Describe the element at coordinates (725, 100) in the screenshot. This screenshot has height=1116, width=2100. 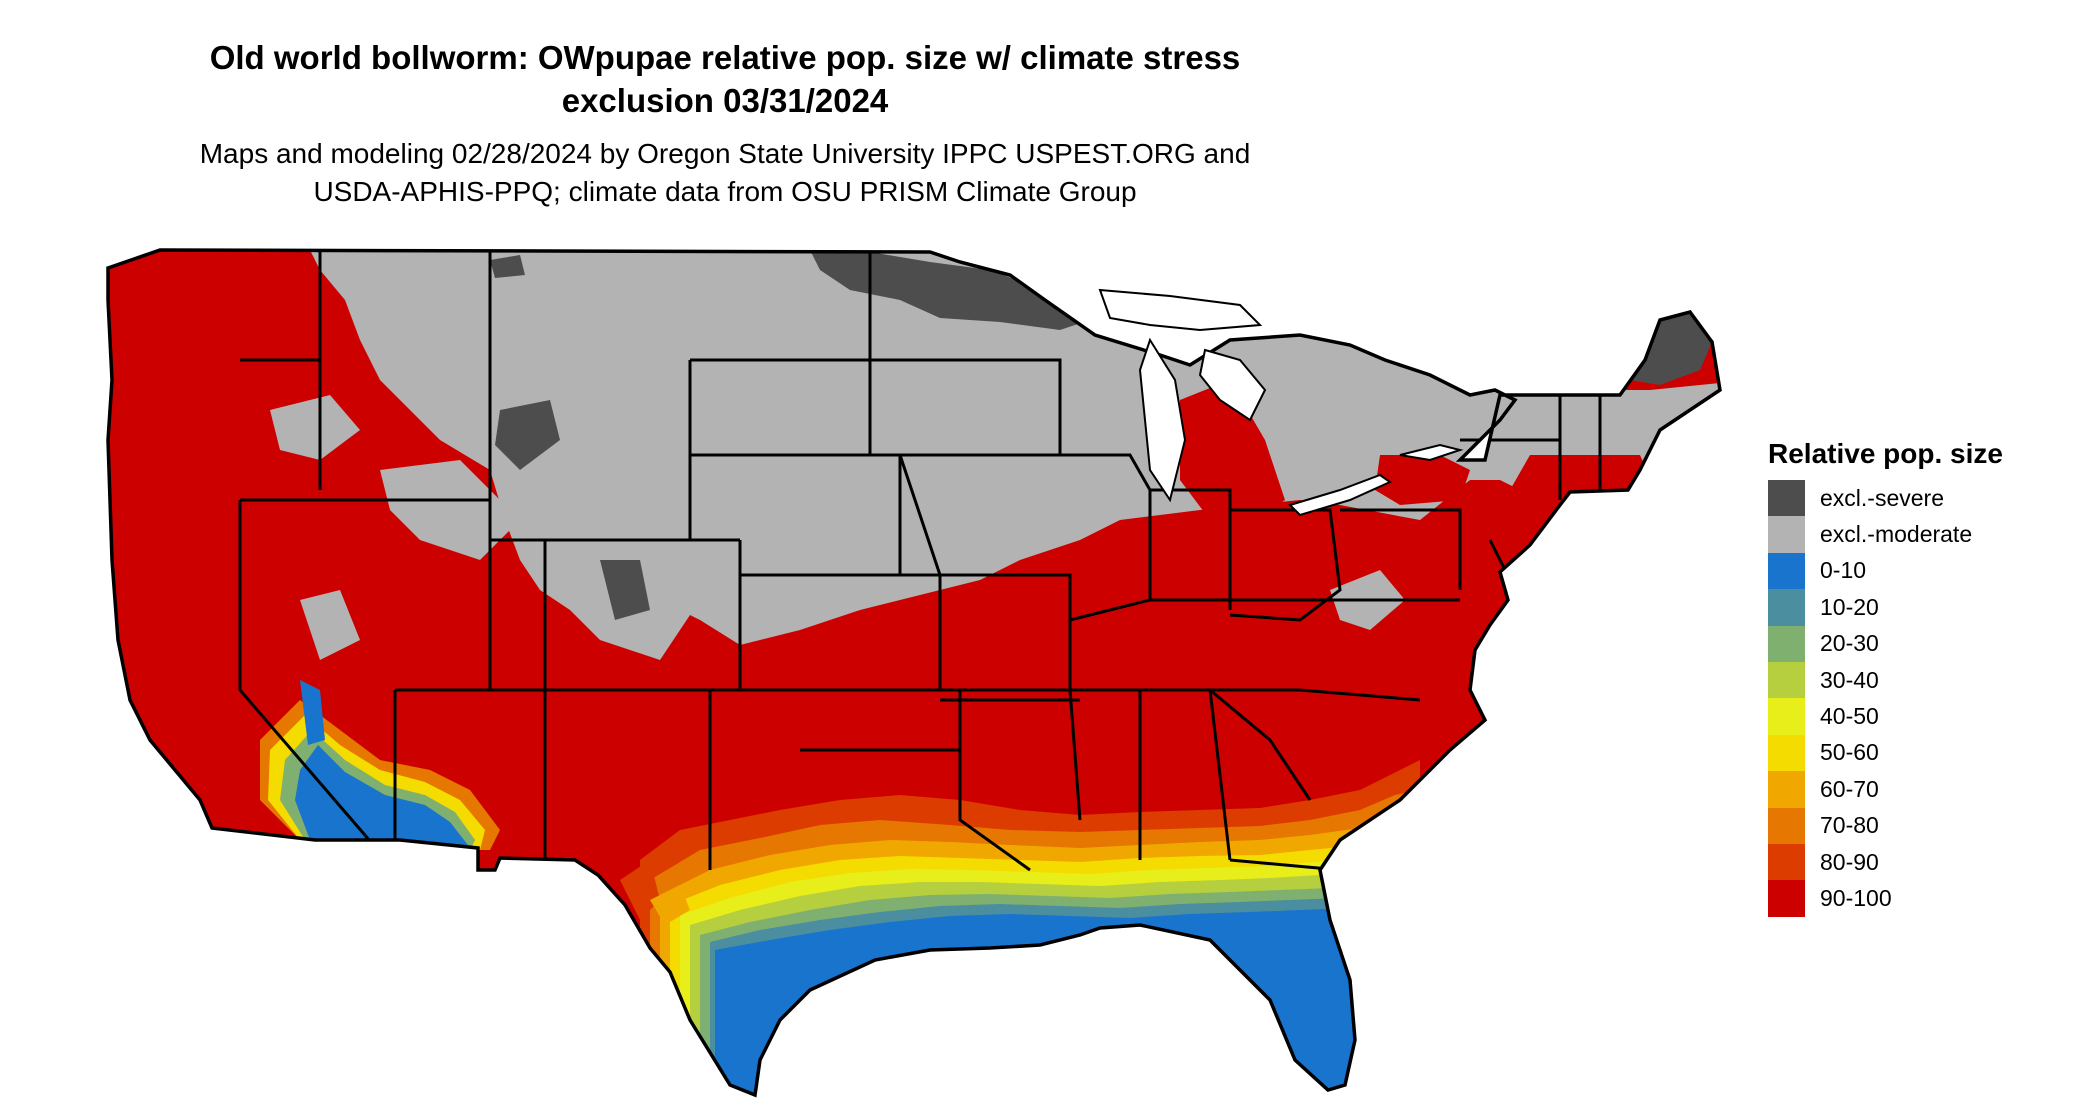
I see `map-title-line-2: exclusion 03/31/2024` at that location.